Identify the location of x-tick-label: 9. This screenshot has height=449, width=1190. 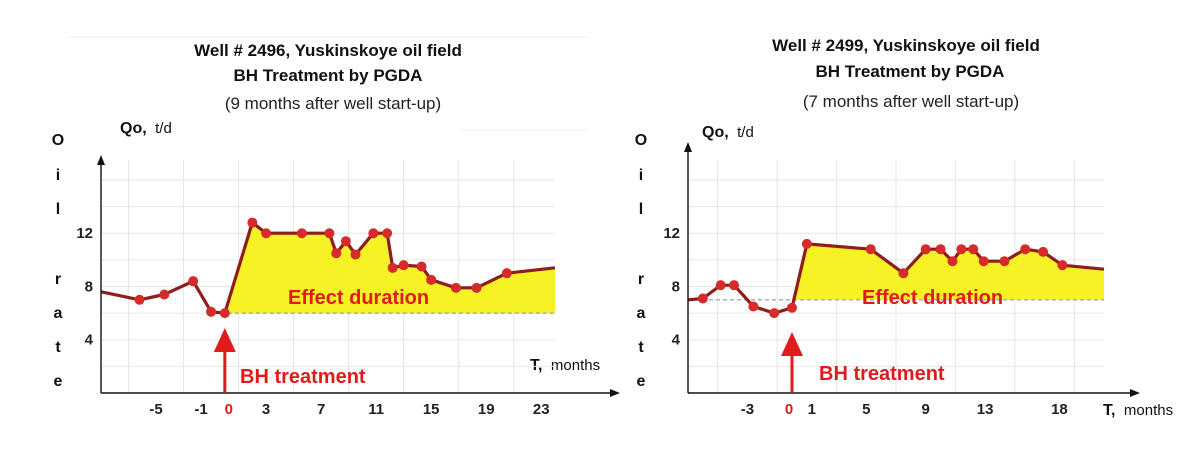
(926, 409).